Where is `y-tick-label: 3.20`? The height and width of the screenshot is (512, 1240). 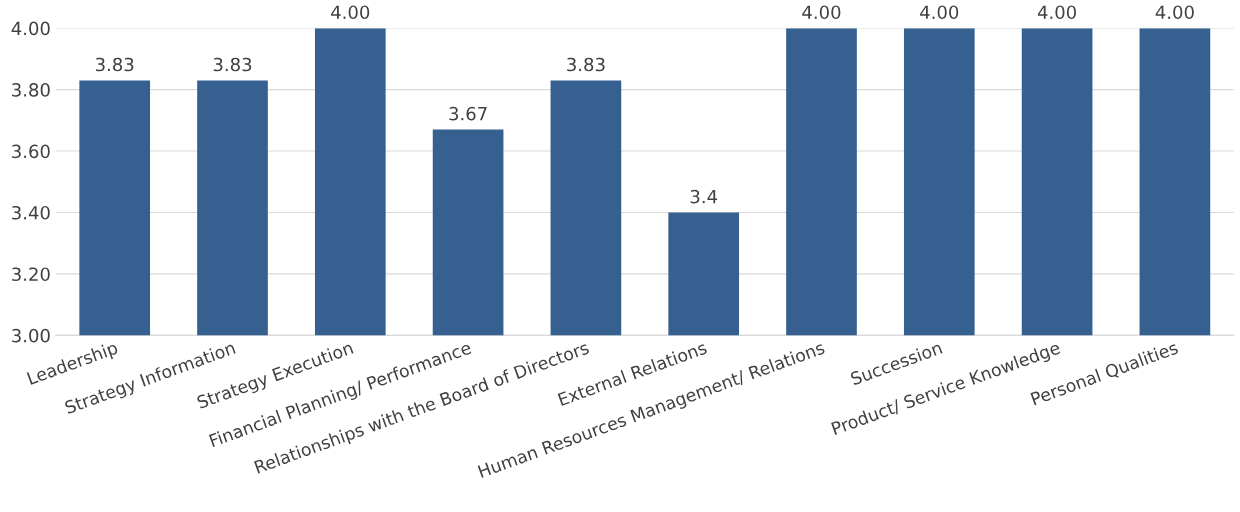 y-tick-label: 3.20 is located at coordinates (31, 274).